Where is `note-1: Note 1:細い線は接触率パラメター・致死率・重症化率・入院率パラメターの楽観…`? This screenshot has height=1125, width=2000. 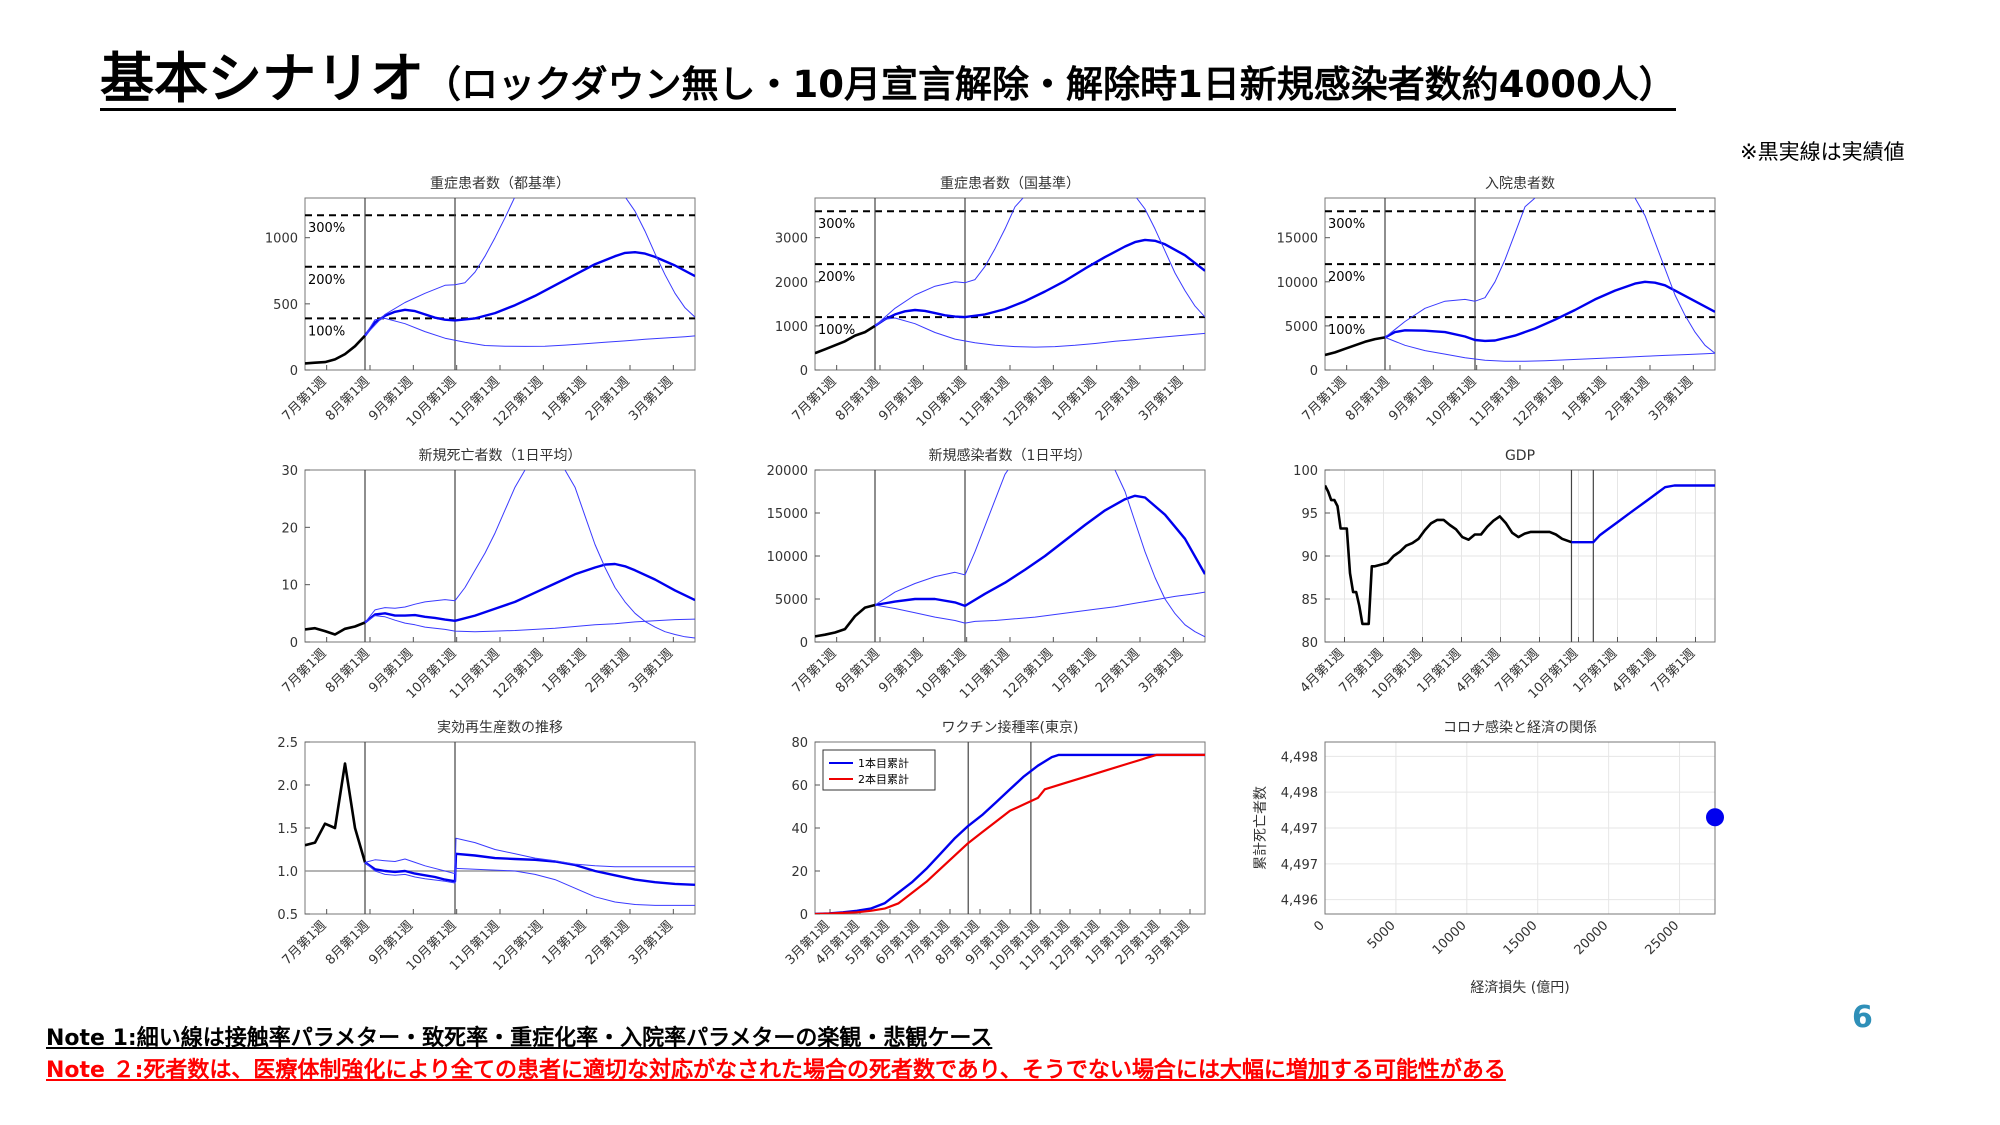 note-1: Note 1:細い線は接触率パラメター・致死率・重症化率・入院率パラメターの楽観… is located at coordinates (519, 1038).